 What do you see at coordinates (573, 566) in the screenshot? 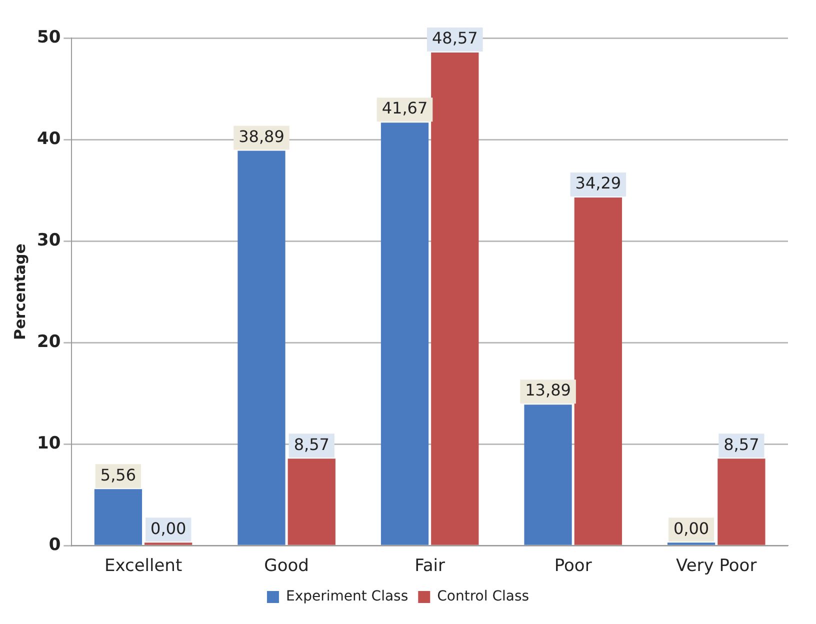
I see `x-tick-label: Poor` at bounding box center [573, 566].